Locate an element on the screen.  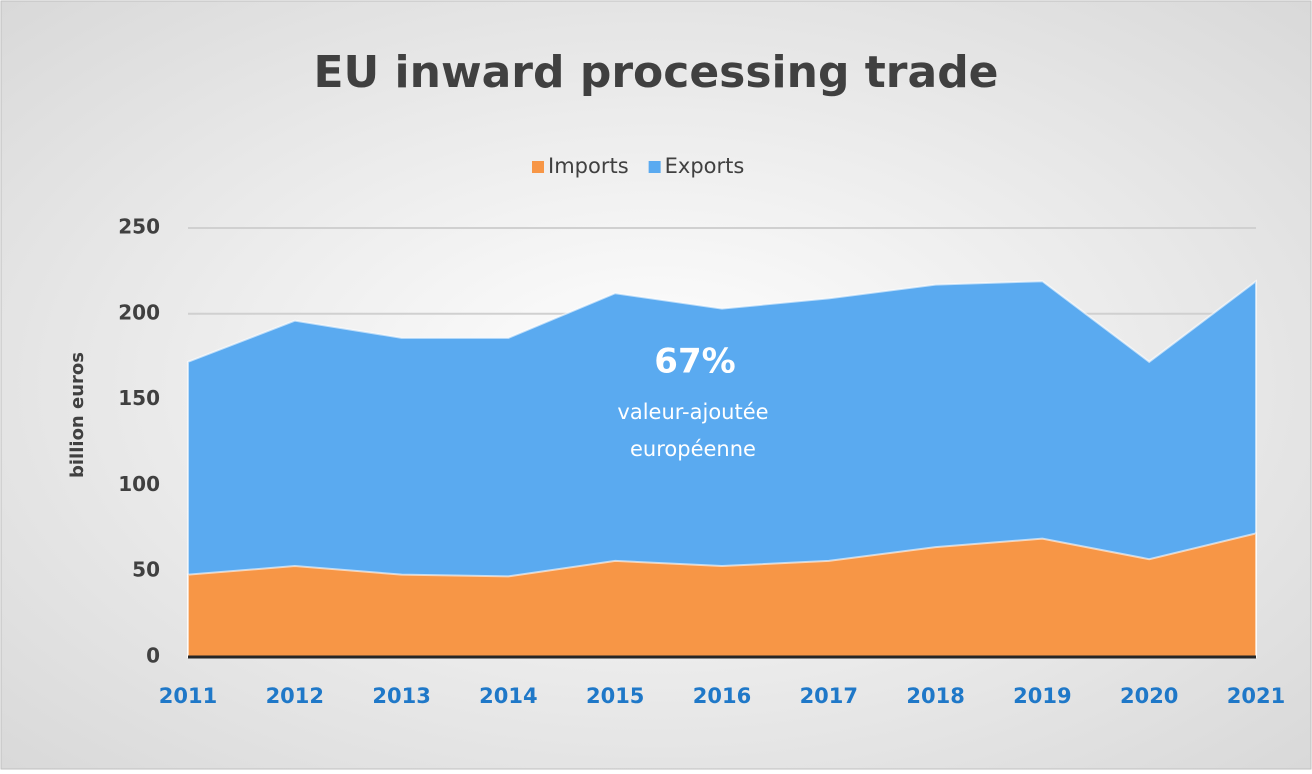
annotation: 67% is located at coordinates (694, 362).